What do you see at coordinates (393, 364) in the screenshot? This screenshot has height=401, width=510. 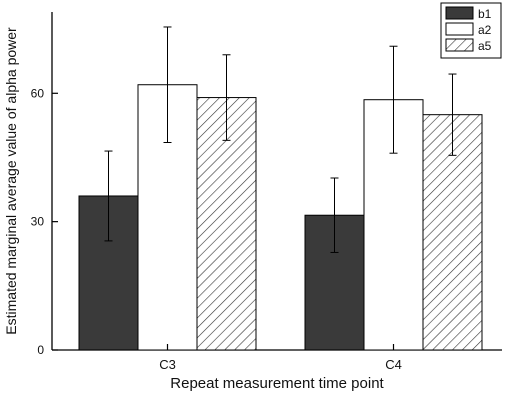 I see `x-tick-label: C4` at bounding box center [393, 364].